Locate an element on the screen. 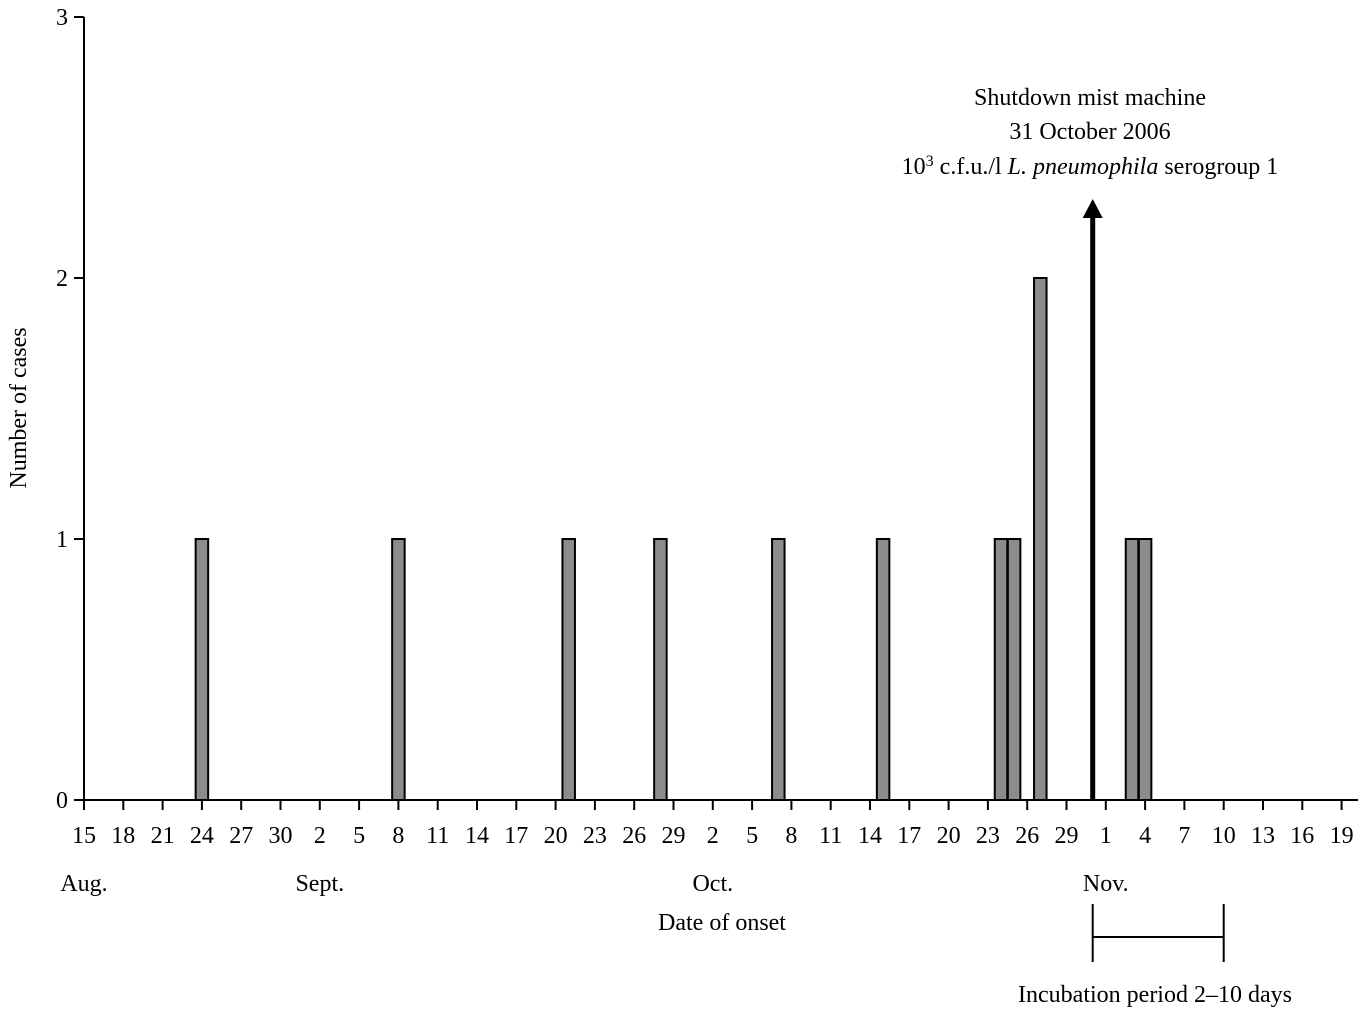 The width and height of the screenshot is (1361, 1009). annotation-units: c.f.u./l is located at coordinates (971, 167).